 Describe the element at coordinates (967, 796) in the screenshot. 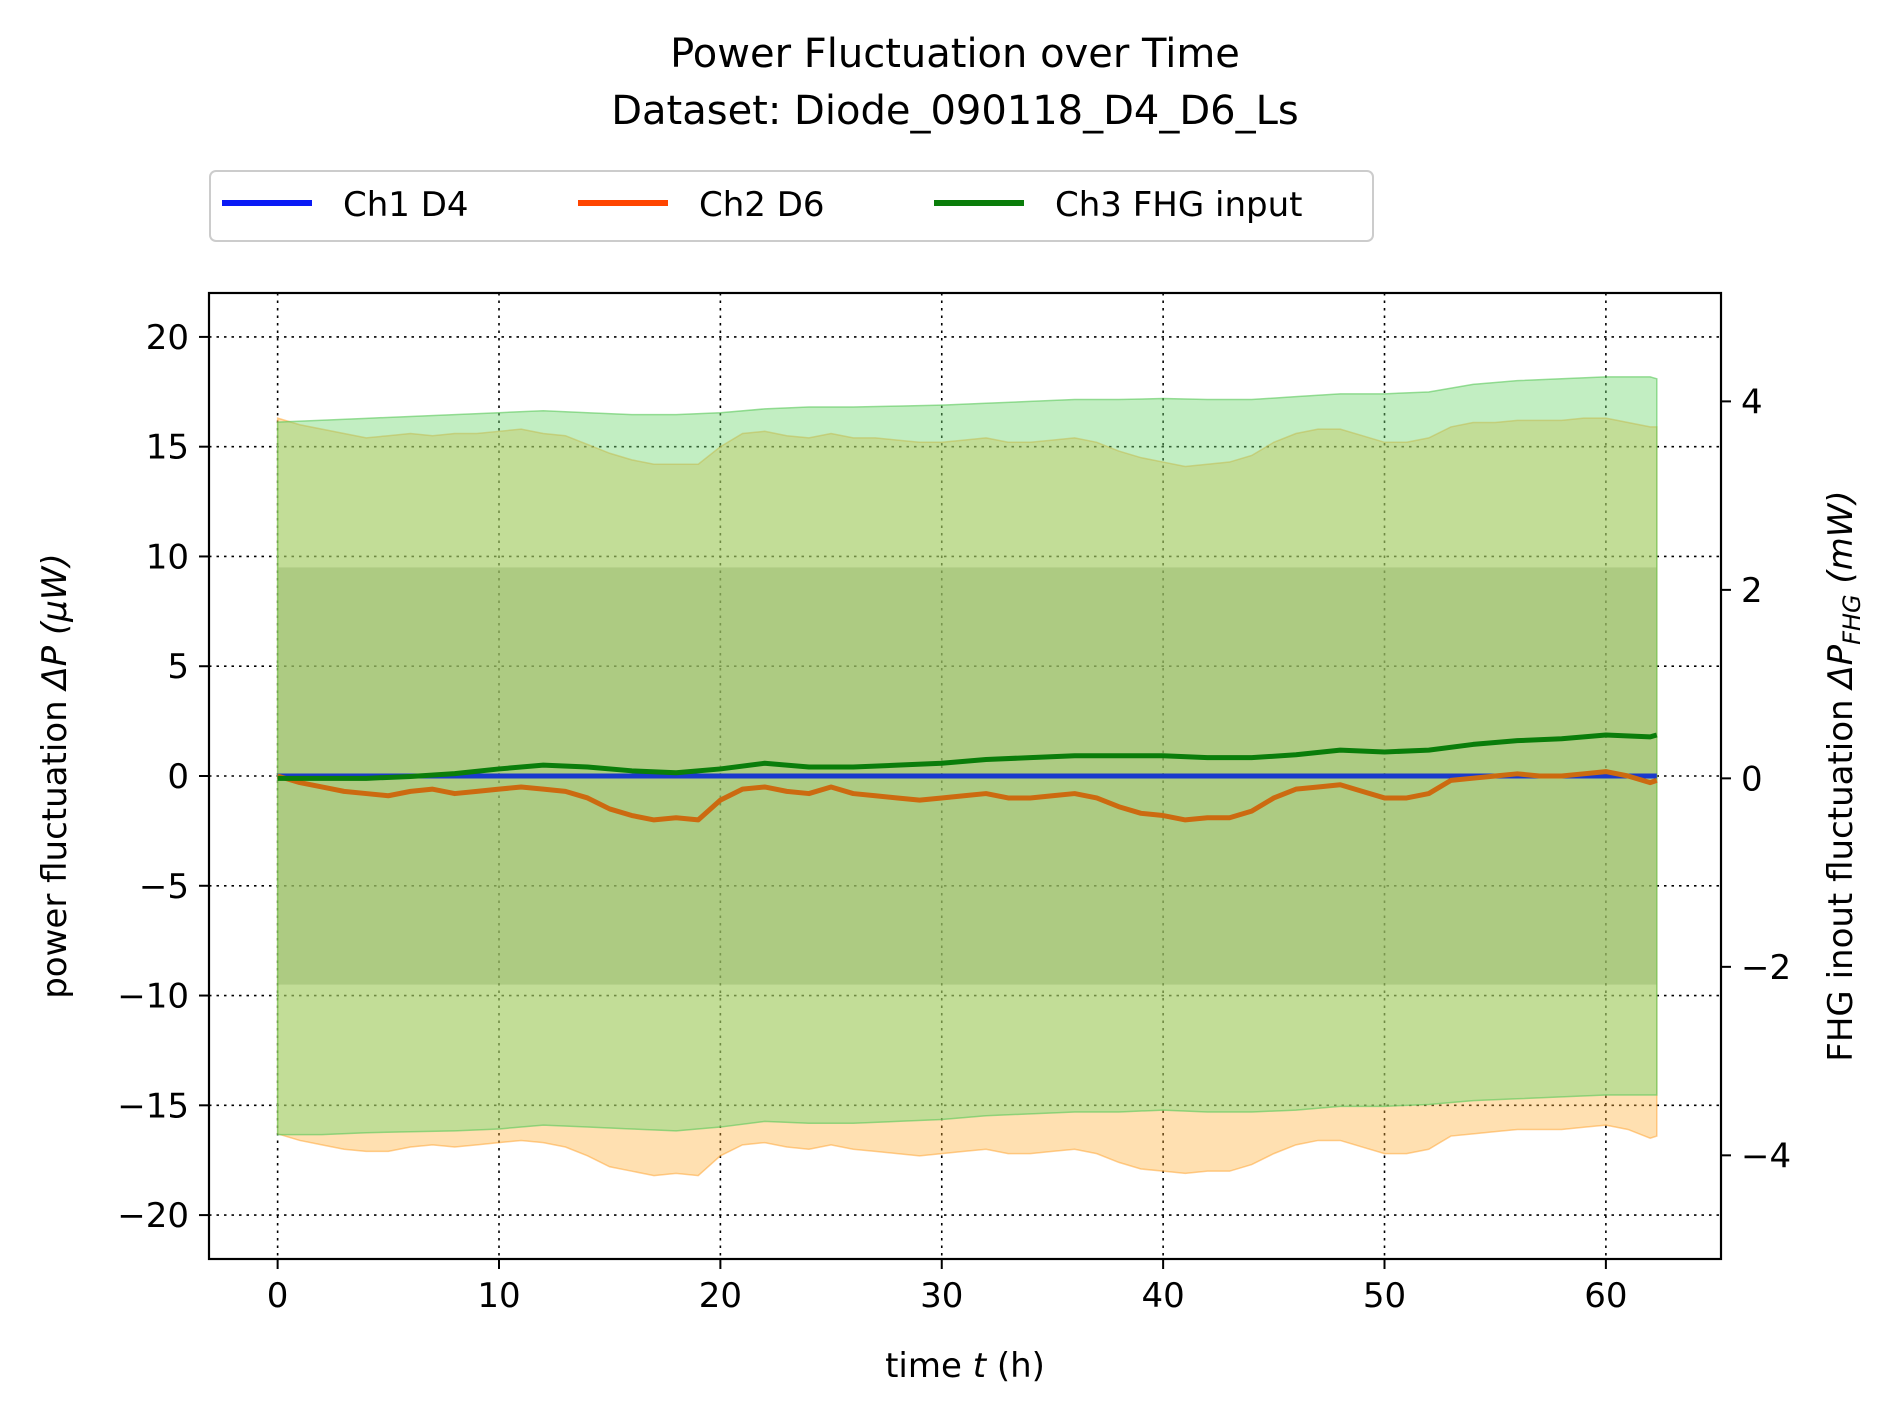

I see `line-ch2` at that location.